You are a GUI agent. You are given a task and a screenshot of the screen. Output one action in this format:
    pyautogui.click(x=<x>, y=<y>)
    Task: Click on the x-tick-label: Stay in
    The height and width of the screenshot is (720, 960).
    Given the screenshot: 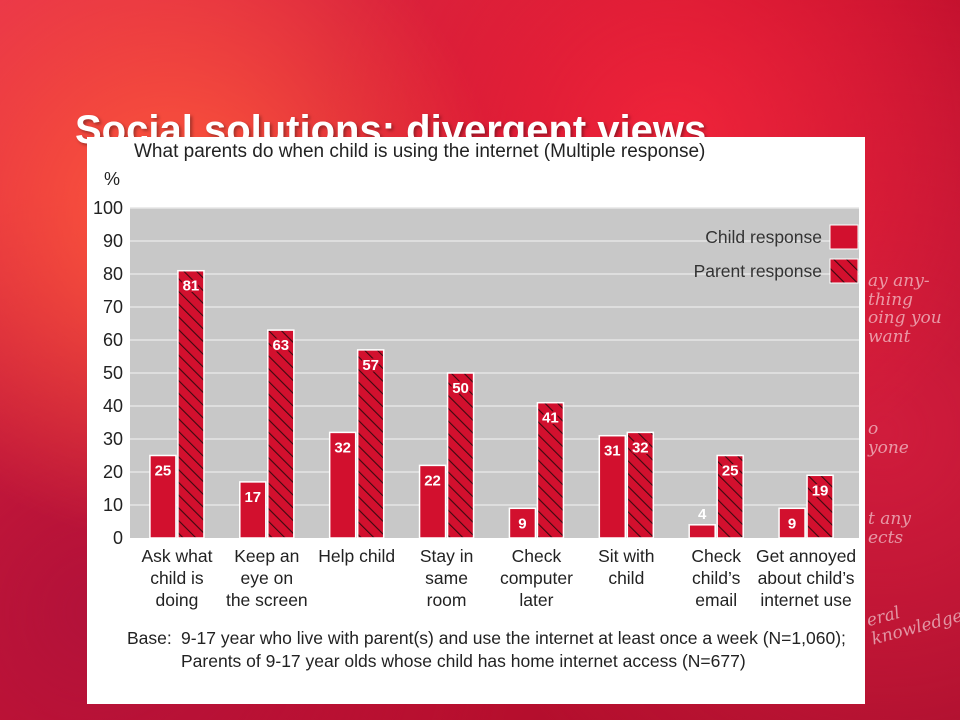 What is the action you would take?
    pyautogui.click(x=447, y=556)
    